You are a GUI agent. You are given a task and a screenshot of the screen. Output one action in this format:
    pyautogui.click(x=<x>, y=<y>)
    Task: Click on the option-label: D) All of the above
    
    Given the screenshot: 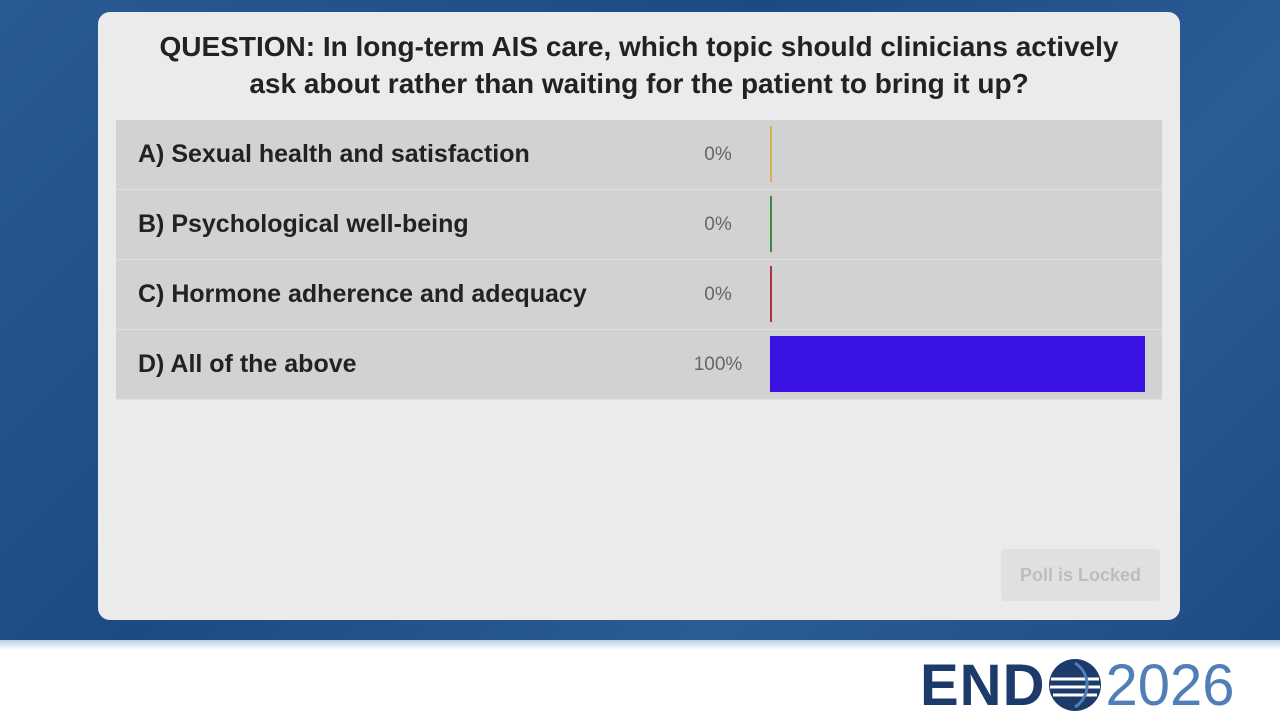 What is the action you would take?
    pyautogui.click(x=247, y=364)
    